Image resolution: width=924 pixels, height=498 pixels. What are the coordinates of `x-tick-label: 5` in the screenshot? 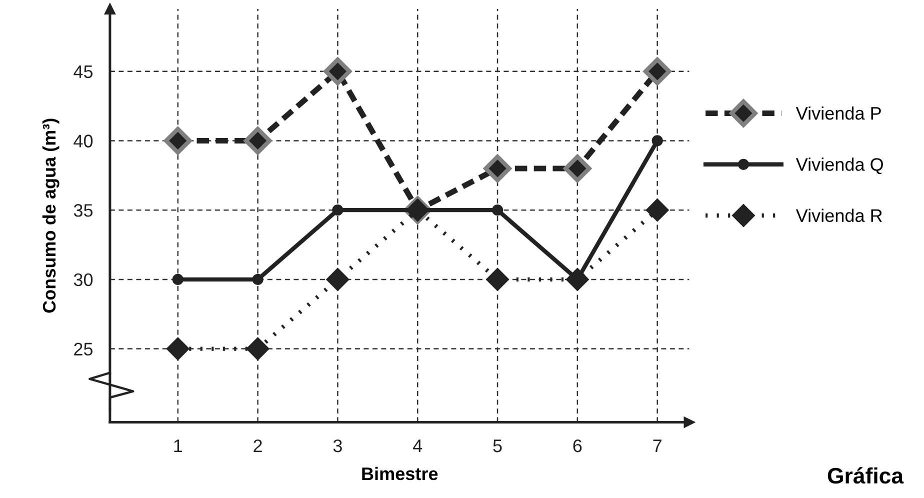 It's located at (497, 446).